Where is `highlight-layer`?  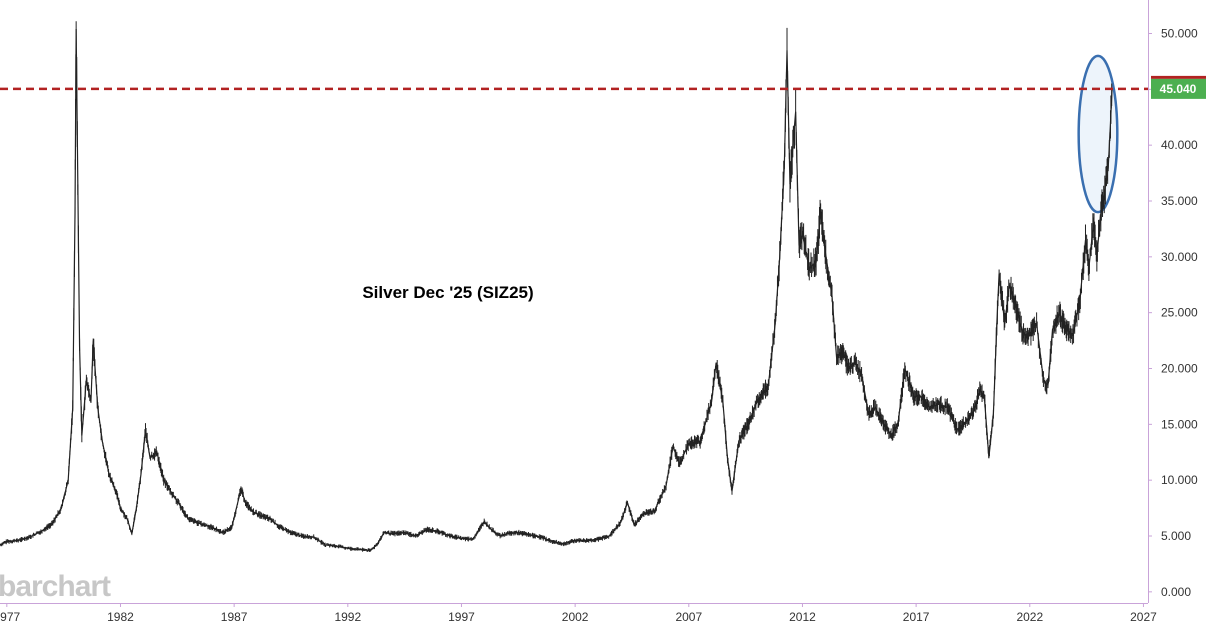
highlight-layer is located at coordinates (1098, 134).